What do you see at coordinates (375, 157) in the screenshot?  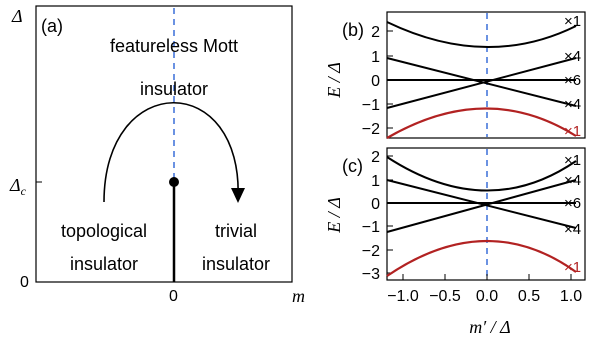 I see `panel-c-ytick: 2` at bounding box center [375, 157].